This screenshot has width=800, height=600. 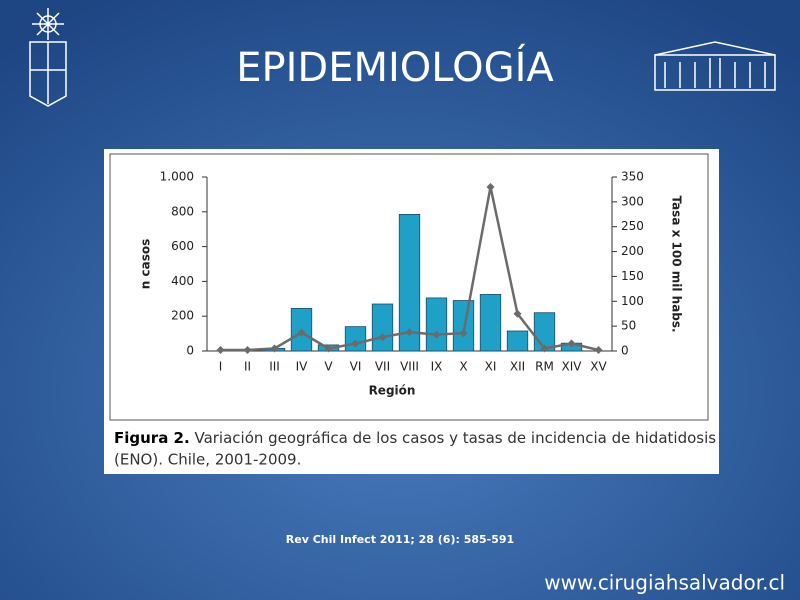 I want to click on y-tick-label: 600, so click(x=182, y=246).